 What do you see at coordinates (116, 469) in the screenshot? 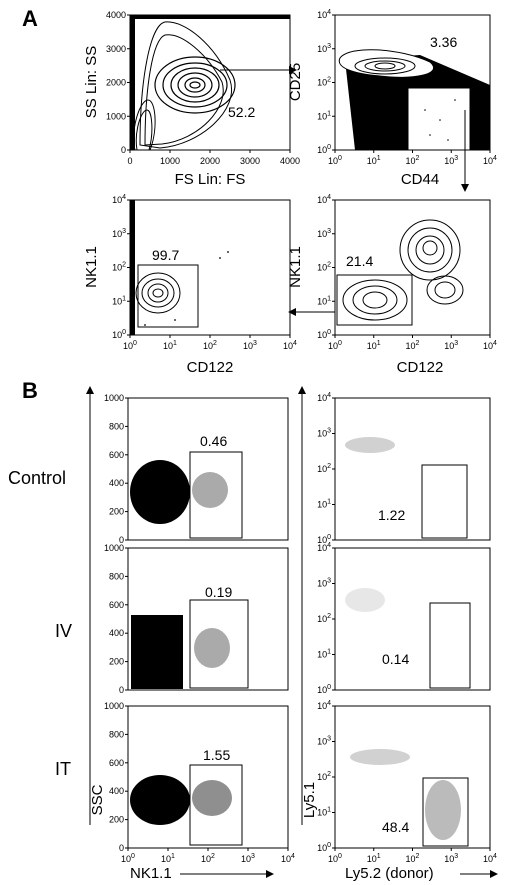
I see `yticks-b-left-control: 0 200 400 600 800 1000` at bounding box center [116, 469].